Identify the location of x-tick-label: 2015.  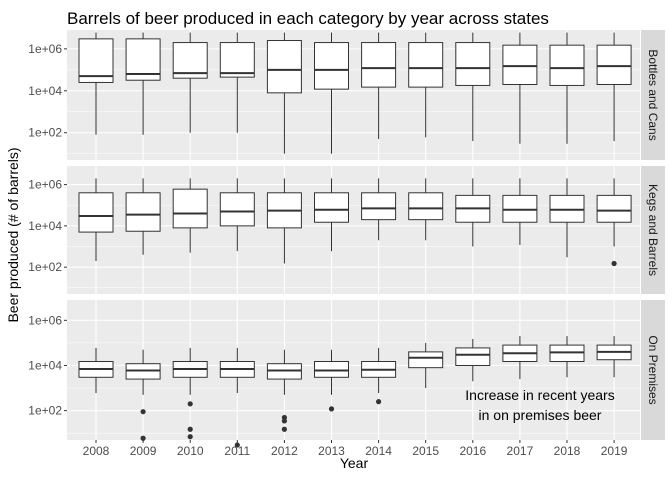
(425, 451).